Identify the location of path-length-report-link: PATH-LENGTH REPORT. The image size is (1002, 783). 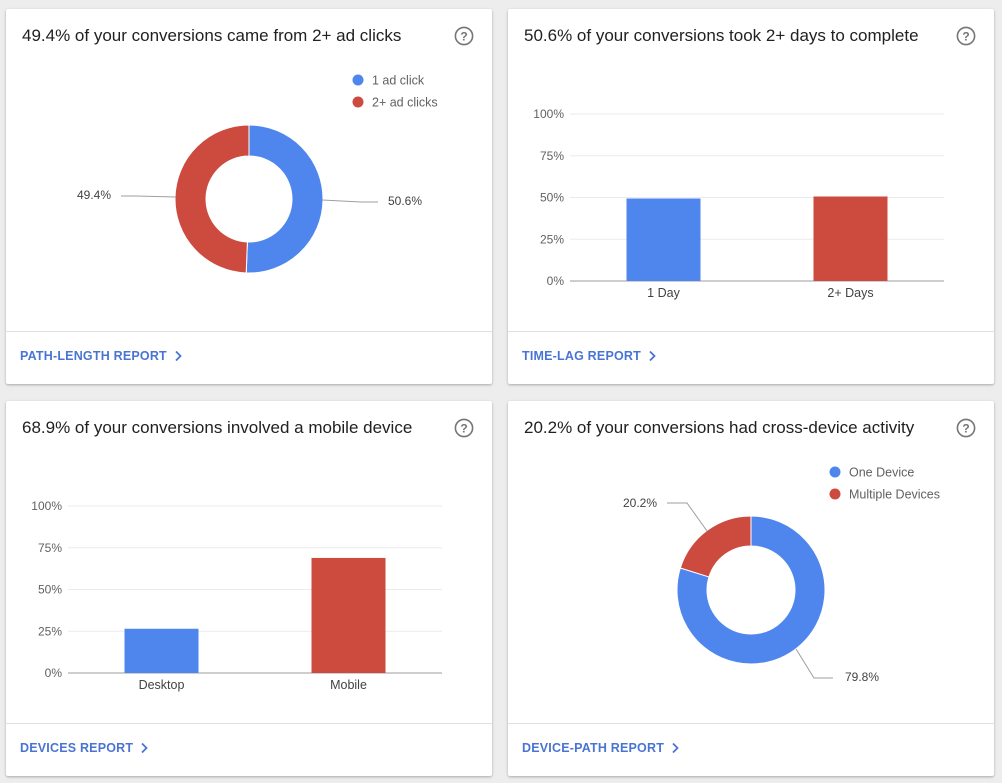
(101, 356).